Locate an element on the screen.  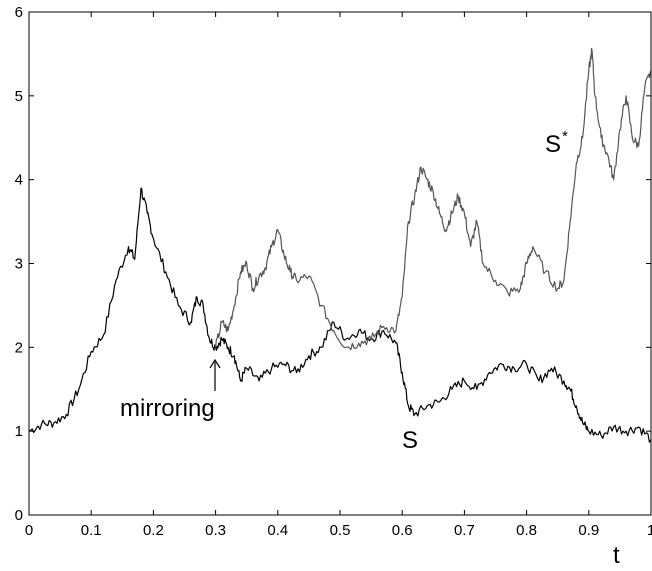
x-tick-label: 0.5 is located at coordinates (340, 530).